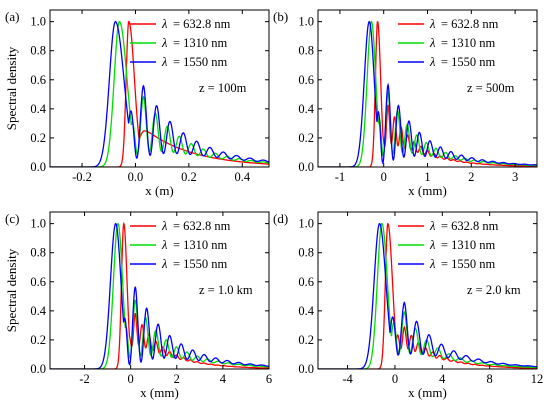  I want to click on distance-annotation: z = 1.0 km, so click(226, 290).